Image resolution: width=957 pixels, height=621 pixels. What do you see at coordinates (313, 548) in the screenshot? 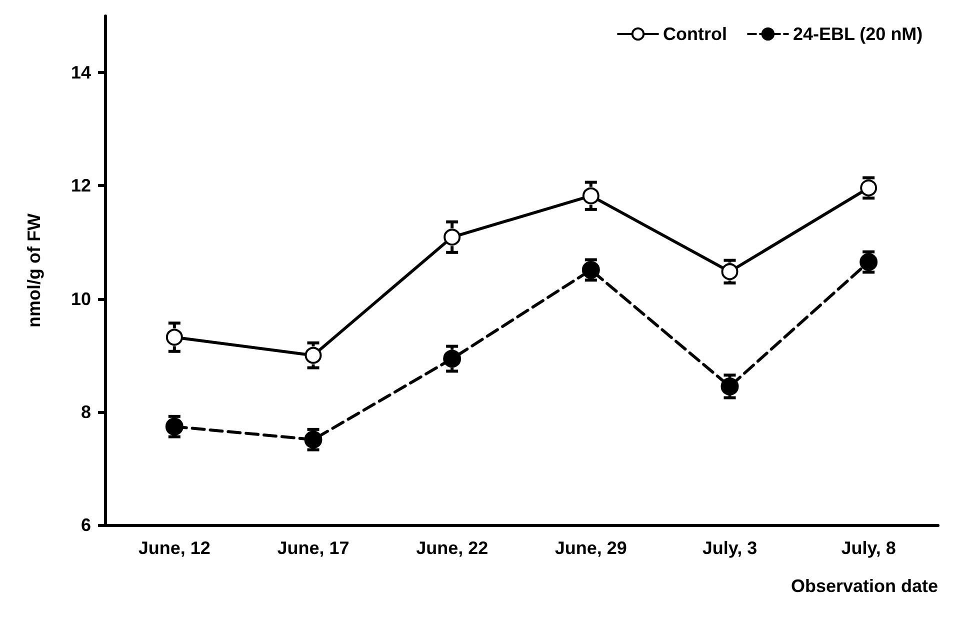
I see `x-tick-label: June, 17` at bounding box center [313, 548].